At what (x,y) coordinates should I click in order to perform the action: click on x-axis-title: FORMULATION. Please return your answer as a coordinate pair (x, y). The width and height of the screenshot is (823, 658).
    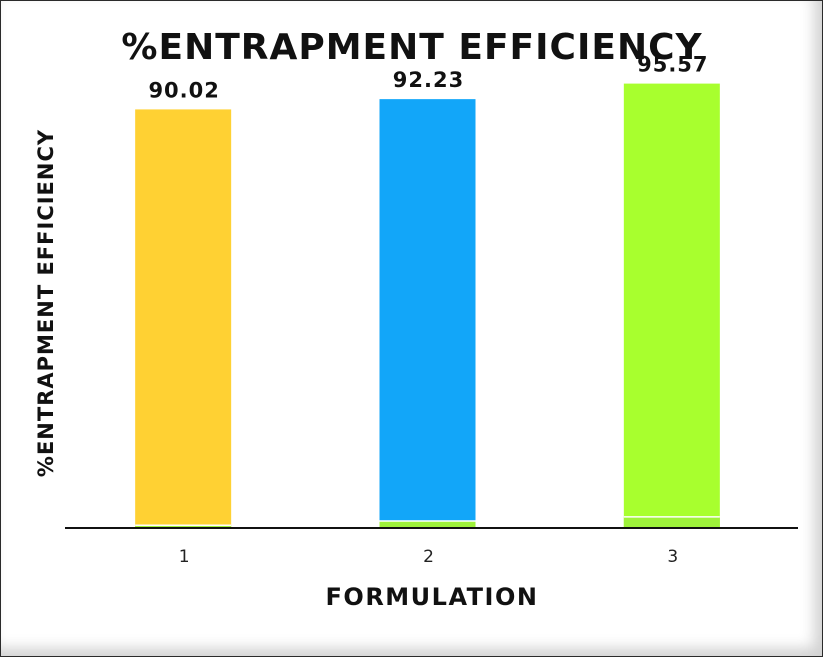
    Looking at the image, I should click on (432, 597).